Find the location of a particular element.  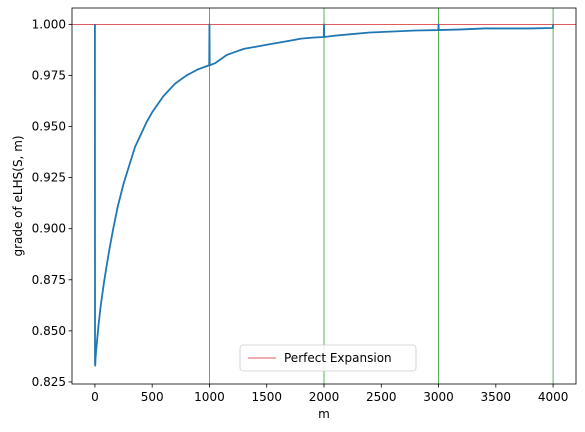

legend-box is located at coordinates (328, 358).